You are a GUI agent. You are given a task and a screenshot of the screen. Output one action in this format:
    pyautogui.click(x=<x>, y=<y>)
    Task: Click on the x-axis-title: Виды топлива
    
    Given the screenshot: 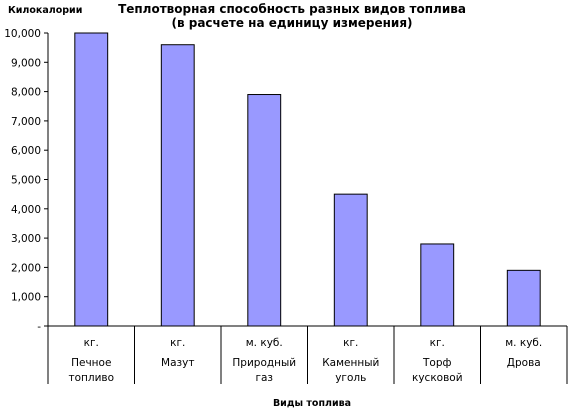 What is the action you would take?
    pyautogui.click(x=312, y=403)
    